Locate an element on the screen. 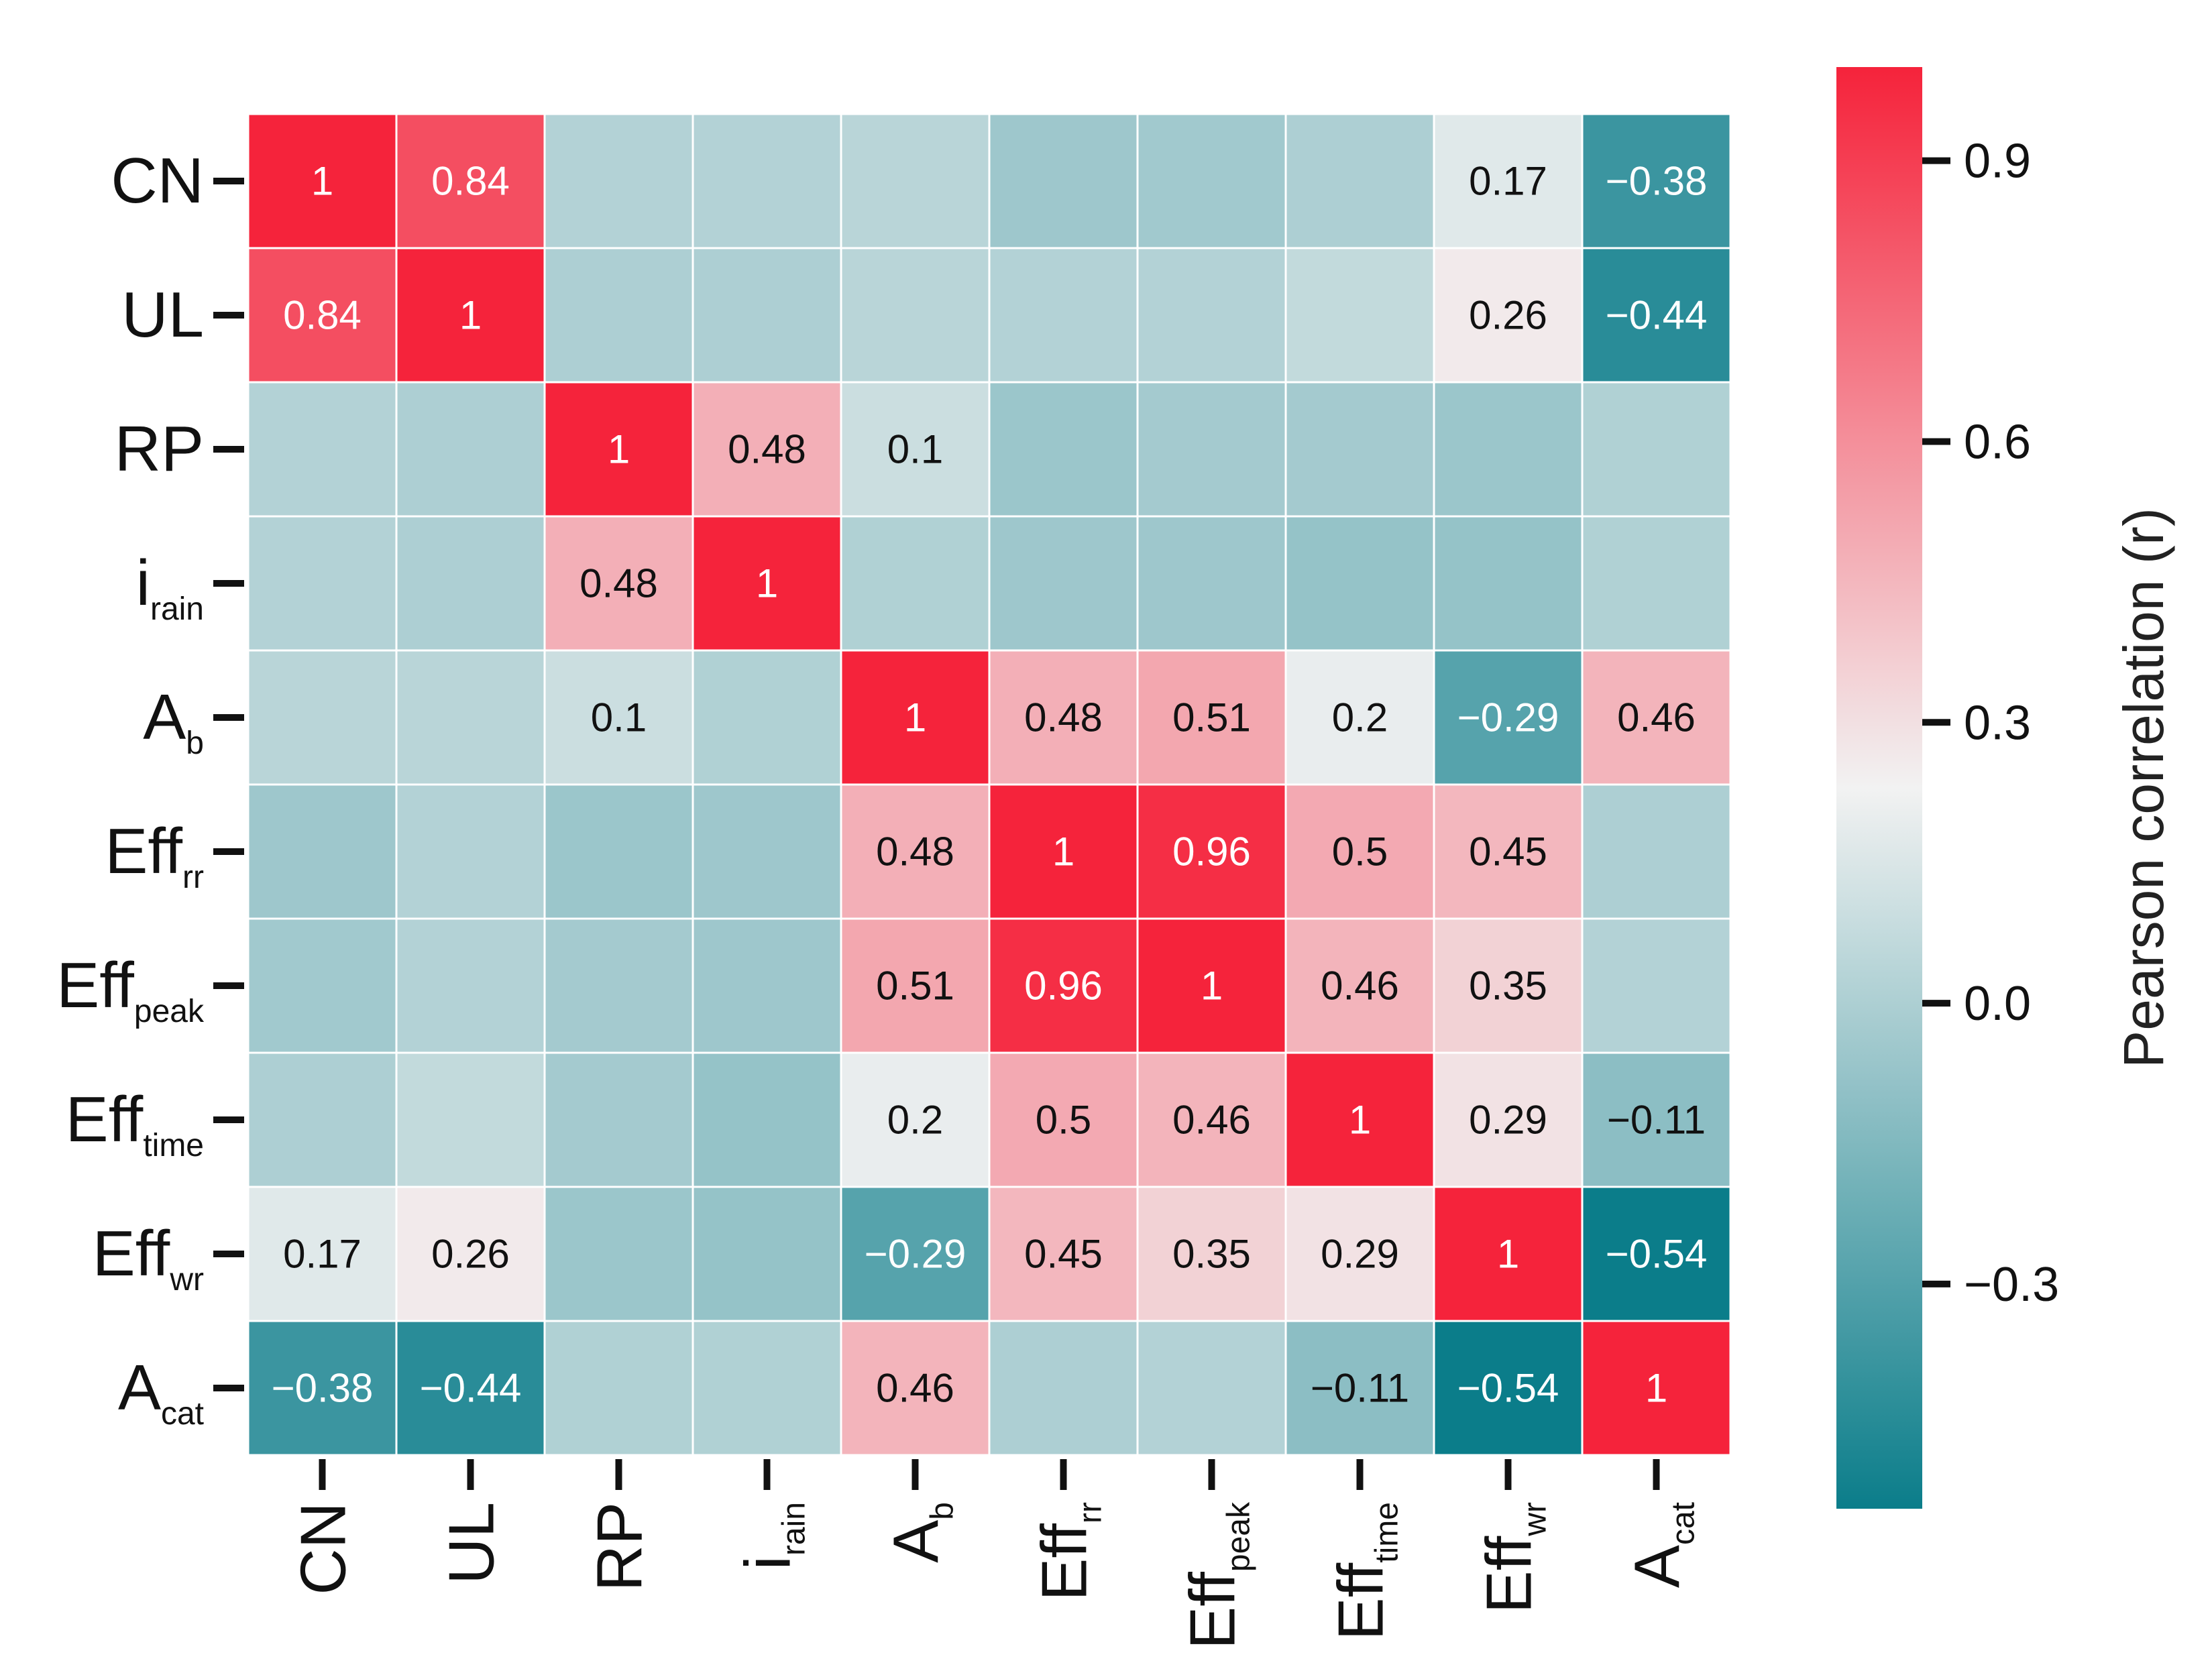  cell-annotation: 0.2 is located at coordinates (1360, 717).